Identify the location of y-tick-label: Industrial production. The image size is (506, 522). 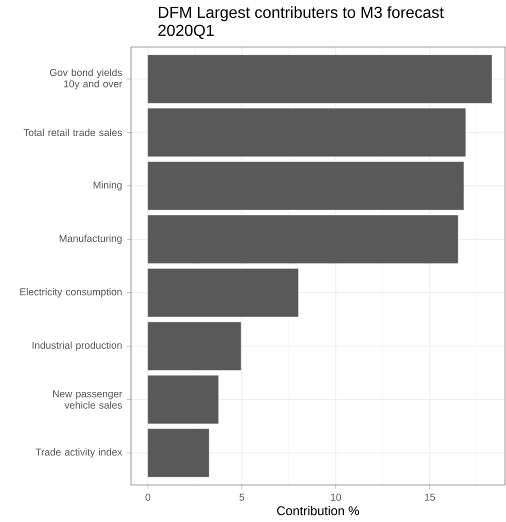
(77, 346).